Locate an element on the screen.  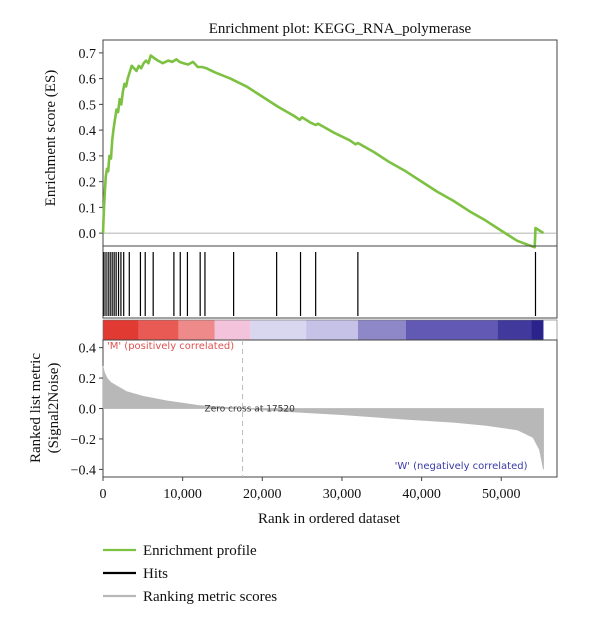
es-y-tick-label: 0.4 is located at coordinates (88, 131).